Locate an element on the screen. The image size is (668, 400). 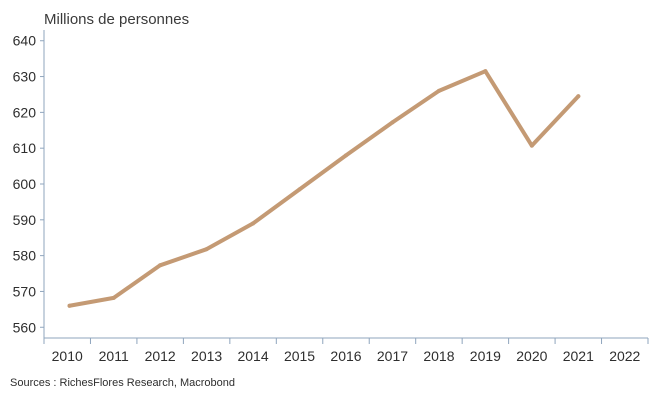
y-tick-label: 600 is located at coordinates (25, 184).